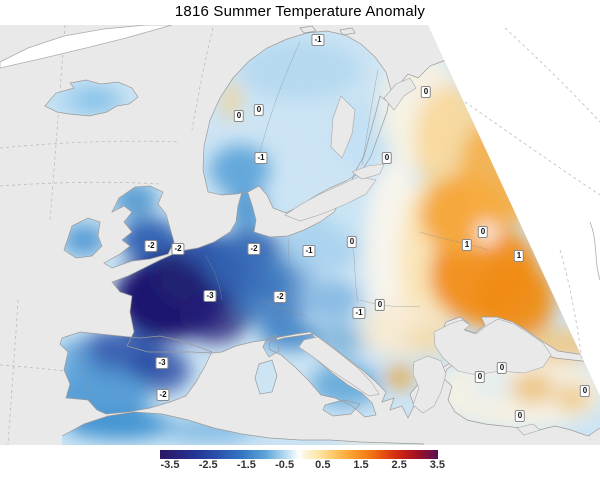 This screenshot has height=477, width=600. I want to click on adriatic-sea, so click(339, 366).